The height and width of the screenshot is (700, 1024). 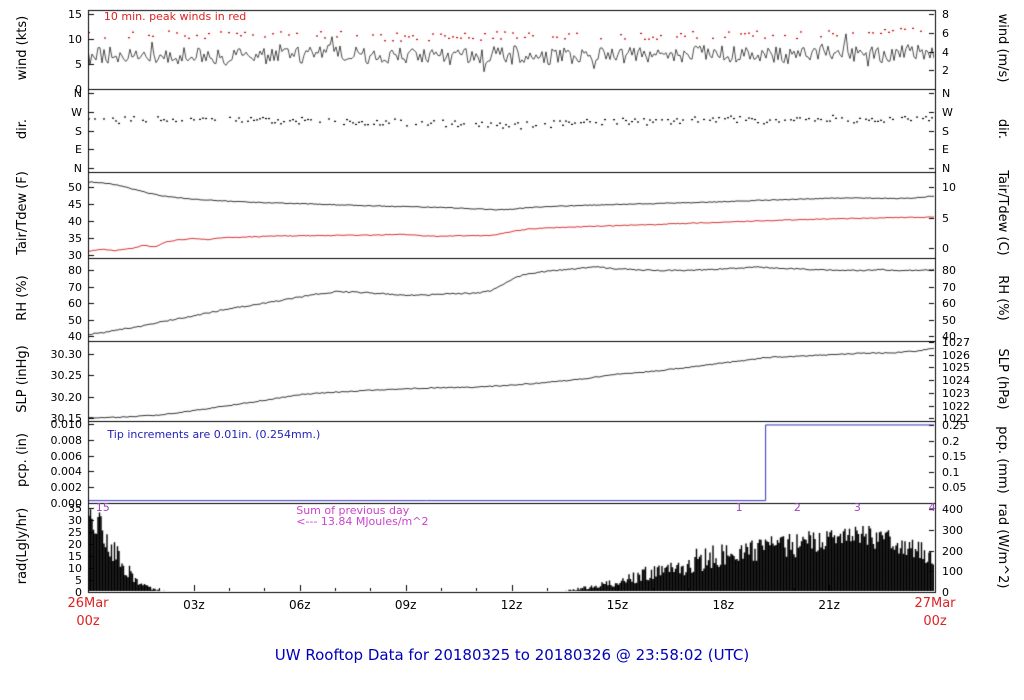 I want to click on temp-ytick-left: 30, so click(x=75, y=255).